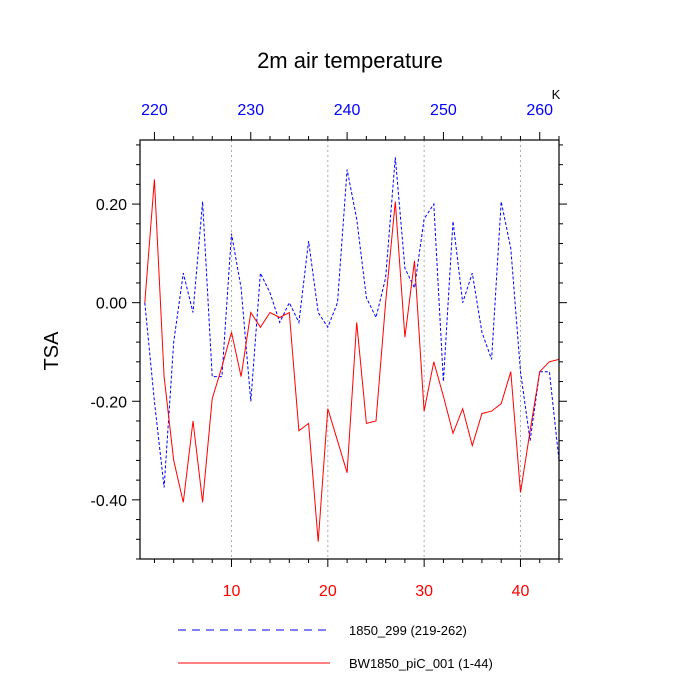 Image resolution: width=700 pixels, height=700 pixels. What do you see at coordinates (347, 110) in the screenshot?
I see `x-top-tick-label: 240` at bounding box center [347, 110].